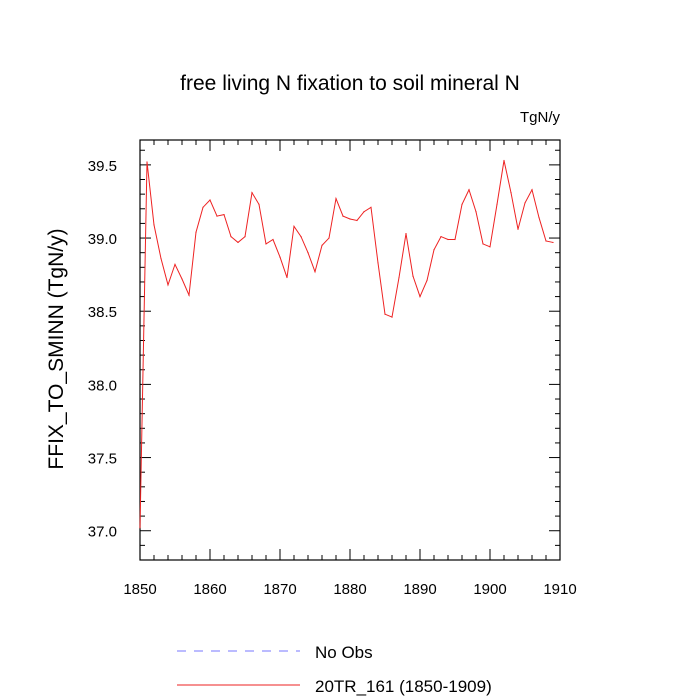 The height and width of the screenshot is (700, 700). What do you see at coordinates (56, 348) in the screenshot?
I see `y-axis-label: FFIX_TO_SMINN (TgN/y)` at bounding box center [56, 348].